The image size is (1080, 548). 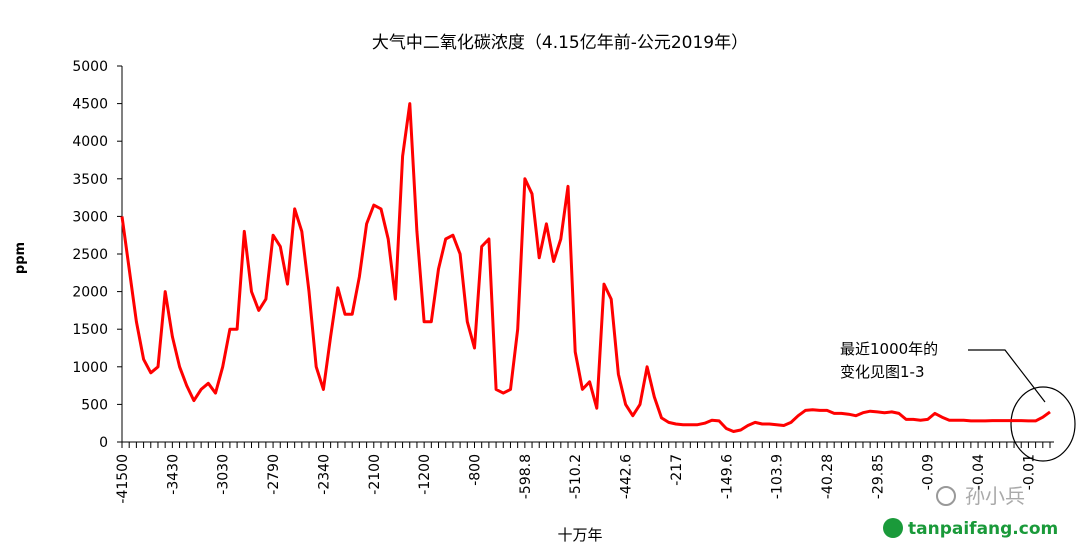 What do you see at coordinates (983, 529) in the screenshot?
I see `watermark: tanpaifang.com` at bounding box center [983, 529].